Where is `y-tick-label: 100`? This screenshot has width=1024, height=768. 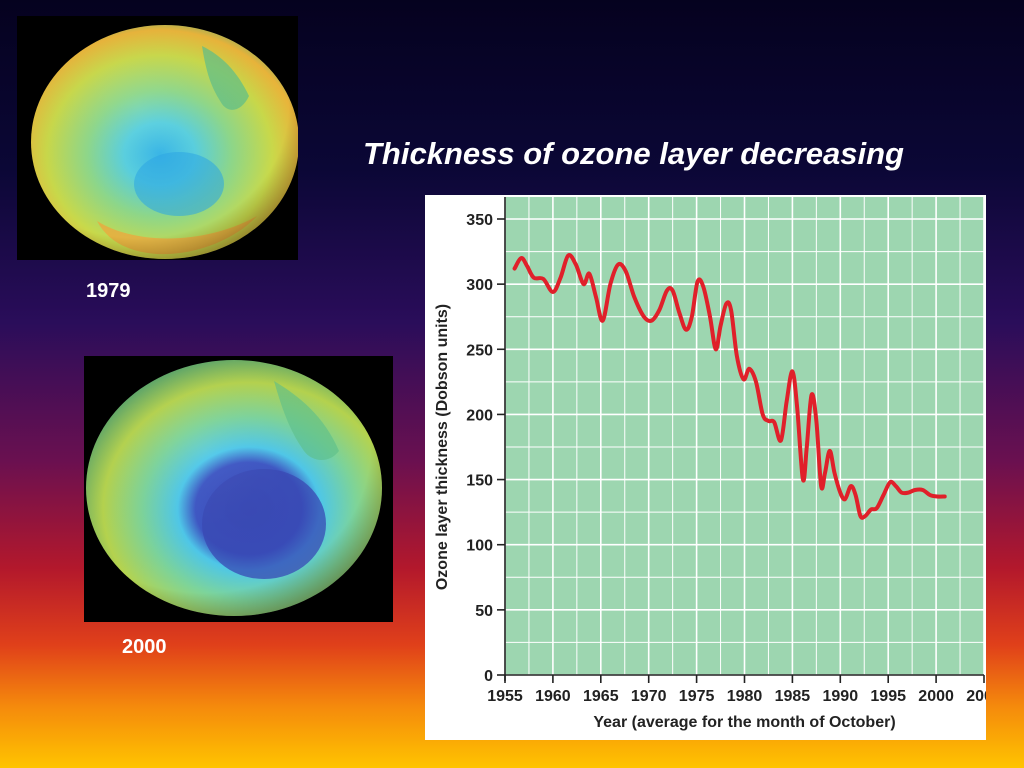 y-tick-label: 100 is located at coordinates (479, 546).